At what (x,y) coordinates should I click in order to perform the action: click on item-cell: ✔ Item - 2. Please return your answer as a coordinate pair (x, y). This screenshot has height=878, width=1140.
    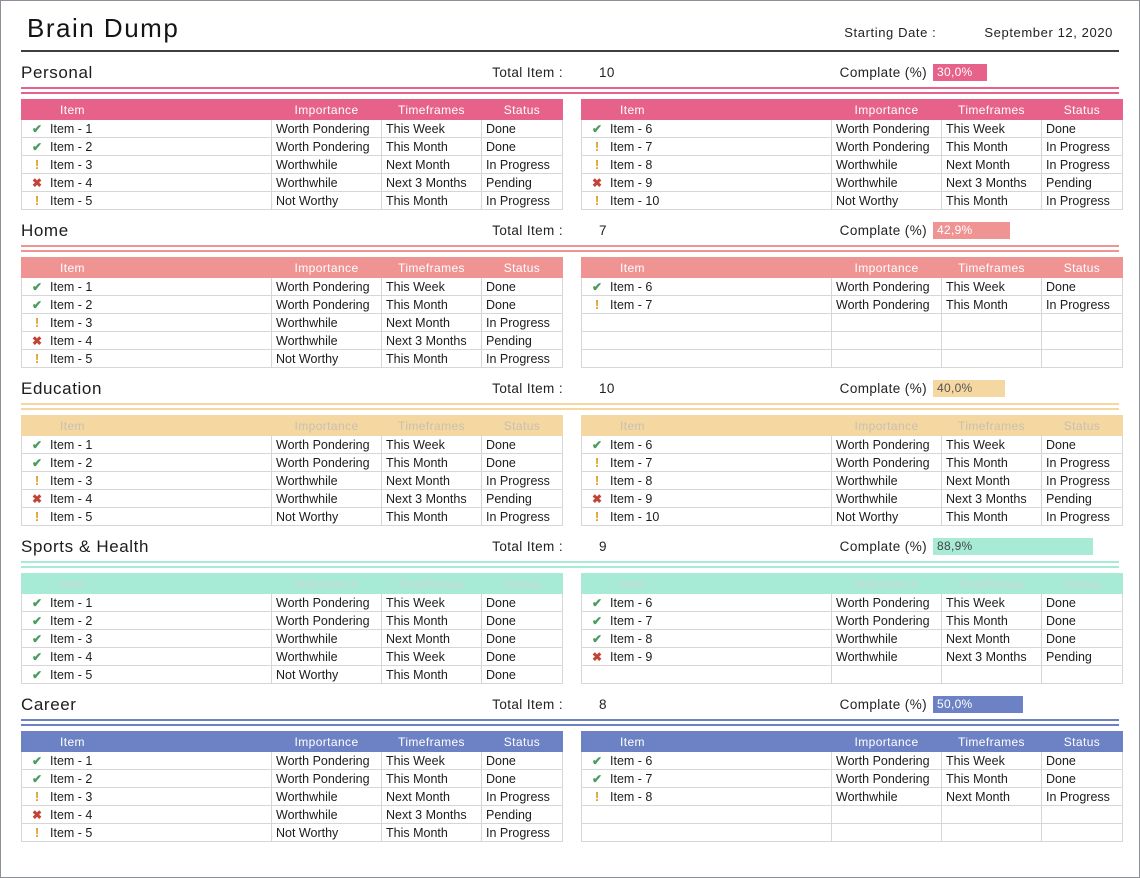
    Looking at the image, I should click on (146, 620).